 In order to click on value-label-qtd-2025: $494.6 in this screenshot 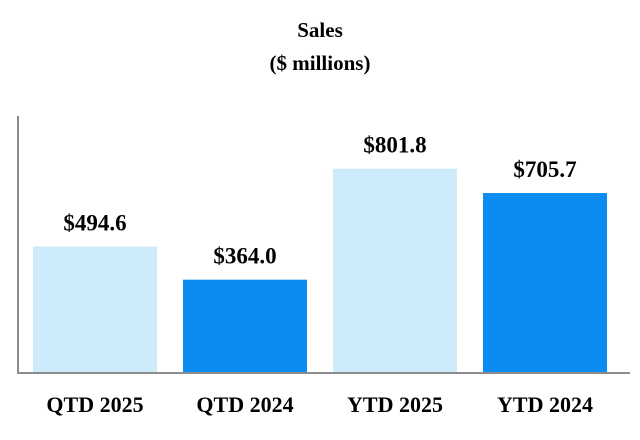, I will do `click(94, 223)`.